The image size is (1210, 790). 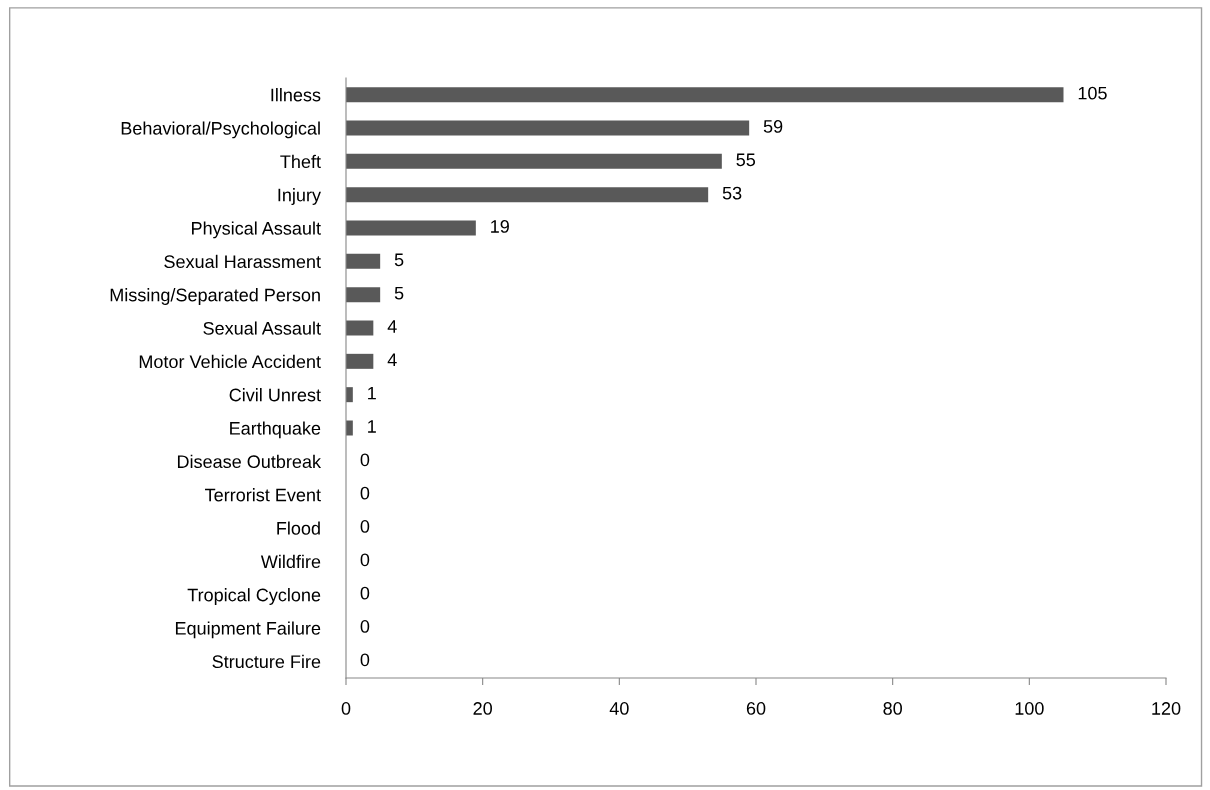 I want to click on y-tick-label: Physical Assault, so click(x=256, y=230).